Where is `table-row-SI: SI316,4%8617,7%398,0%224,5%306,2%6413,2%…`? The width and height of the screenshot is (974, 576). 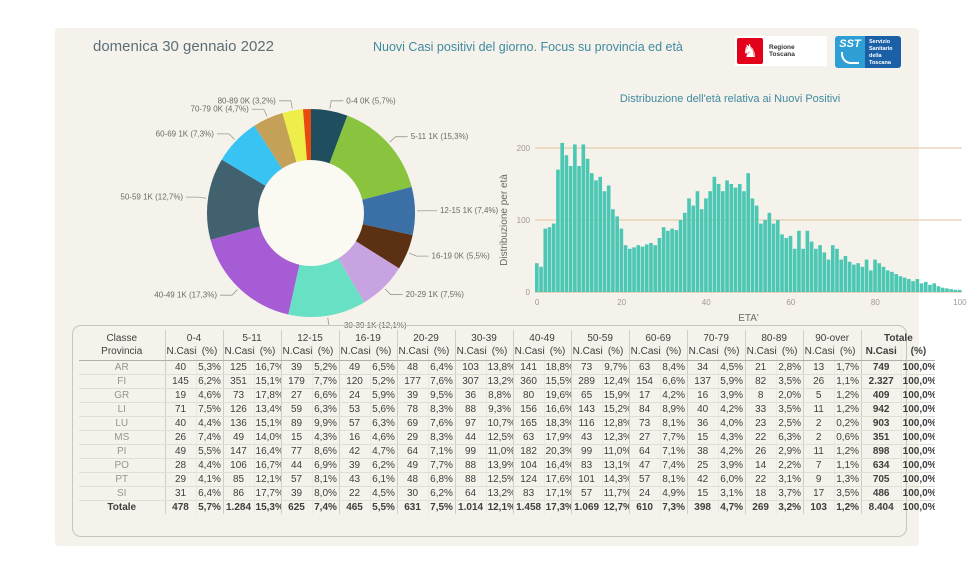
table-row-SI: SI316,4%8617,7%398,0%224,5%306,2%6413,2%… is located at coordinates (507, 493).